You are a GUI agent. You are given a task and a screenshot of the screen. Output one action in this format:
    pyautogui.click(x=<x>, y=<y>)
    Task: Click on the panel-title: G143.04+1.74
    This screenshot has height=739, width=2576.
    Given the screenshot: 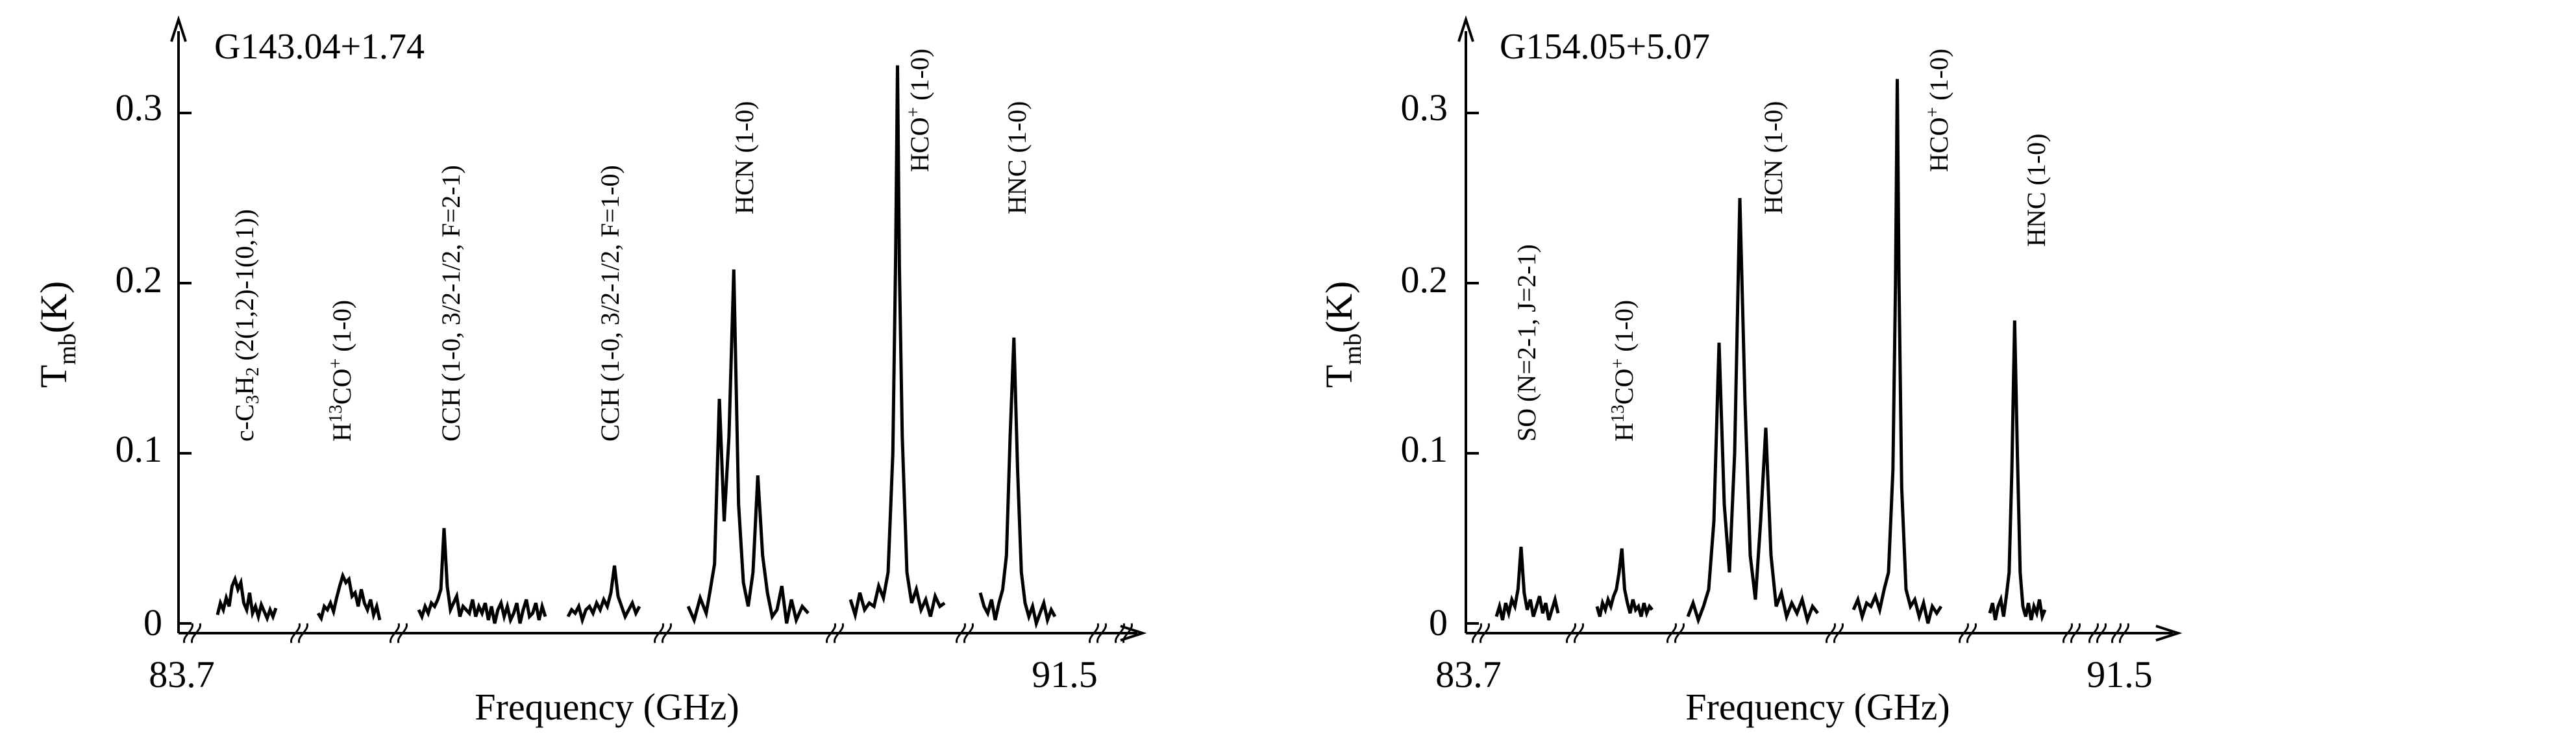 What is the action you would take?
    pyautogui.click(x=319, y=47)
    